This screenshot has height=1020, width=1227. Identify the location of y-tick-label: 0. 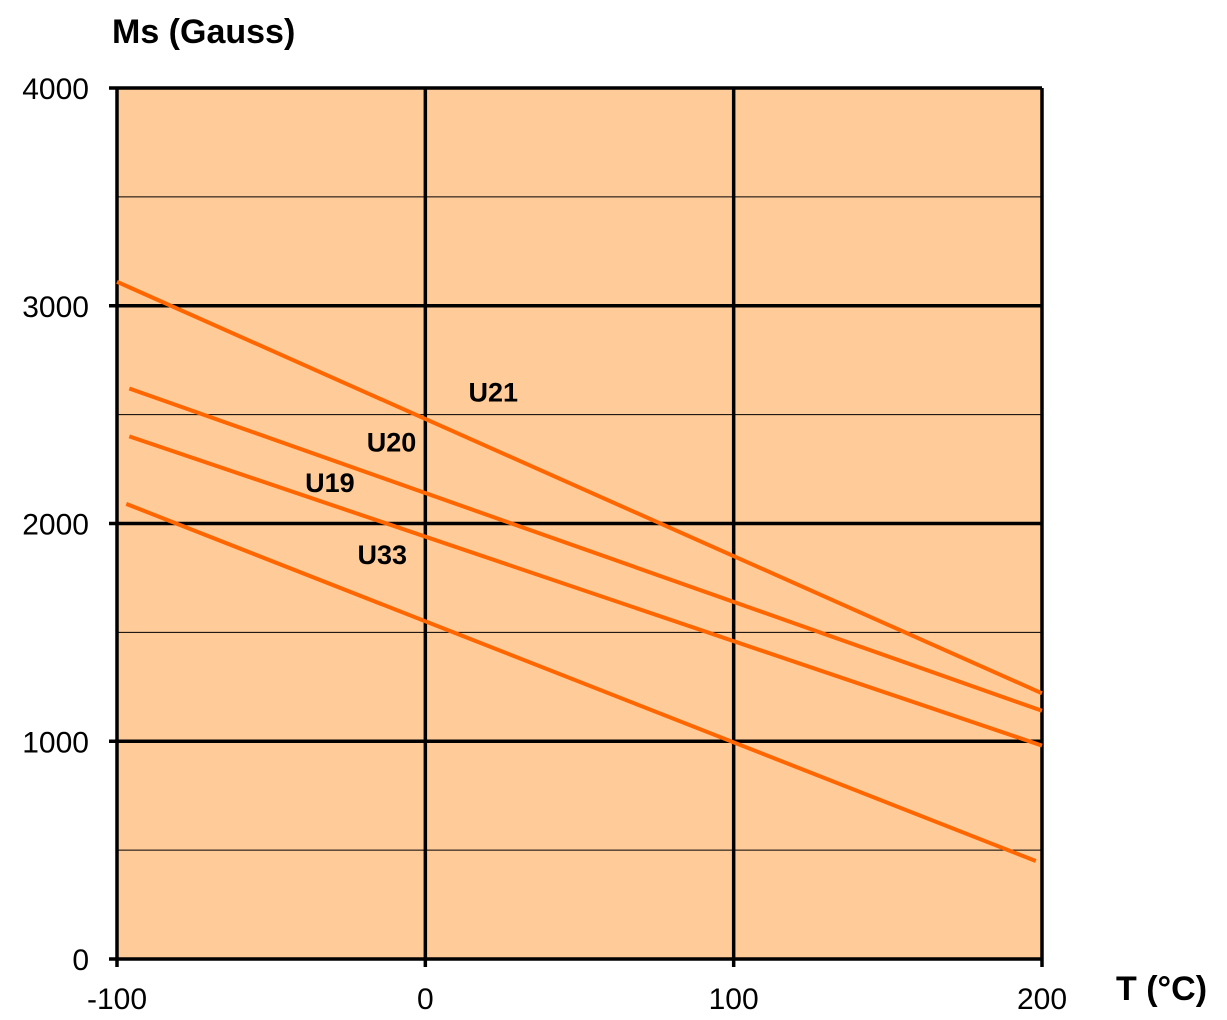
(80, 960).